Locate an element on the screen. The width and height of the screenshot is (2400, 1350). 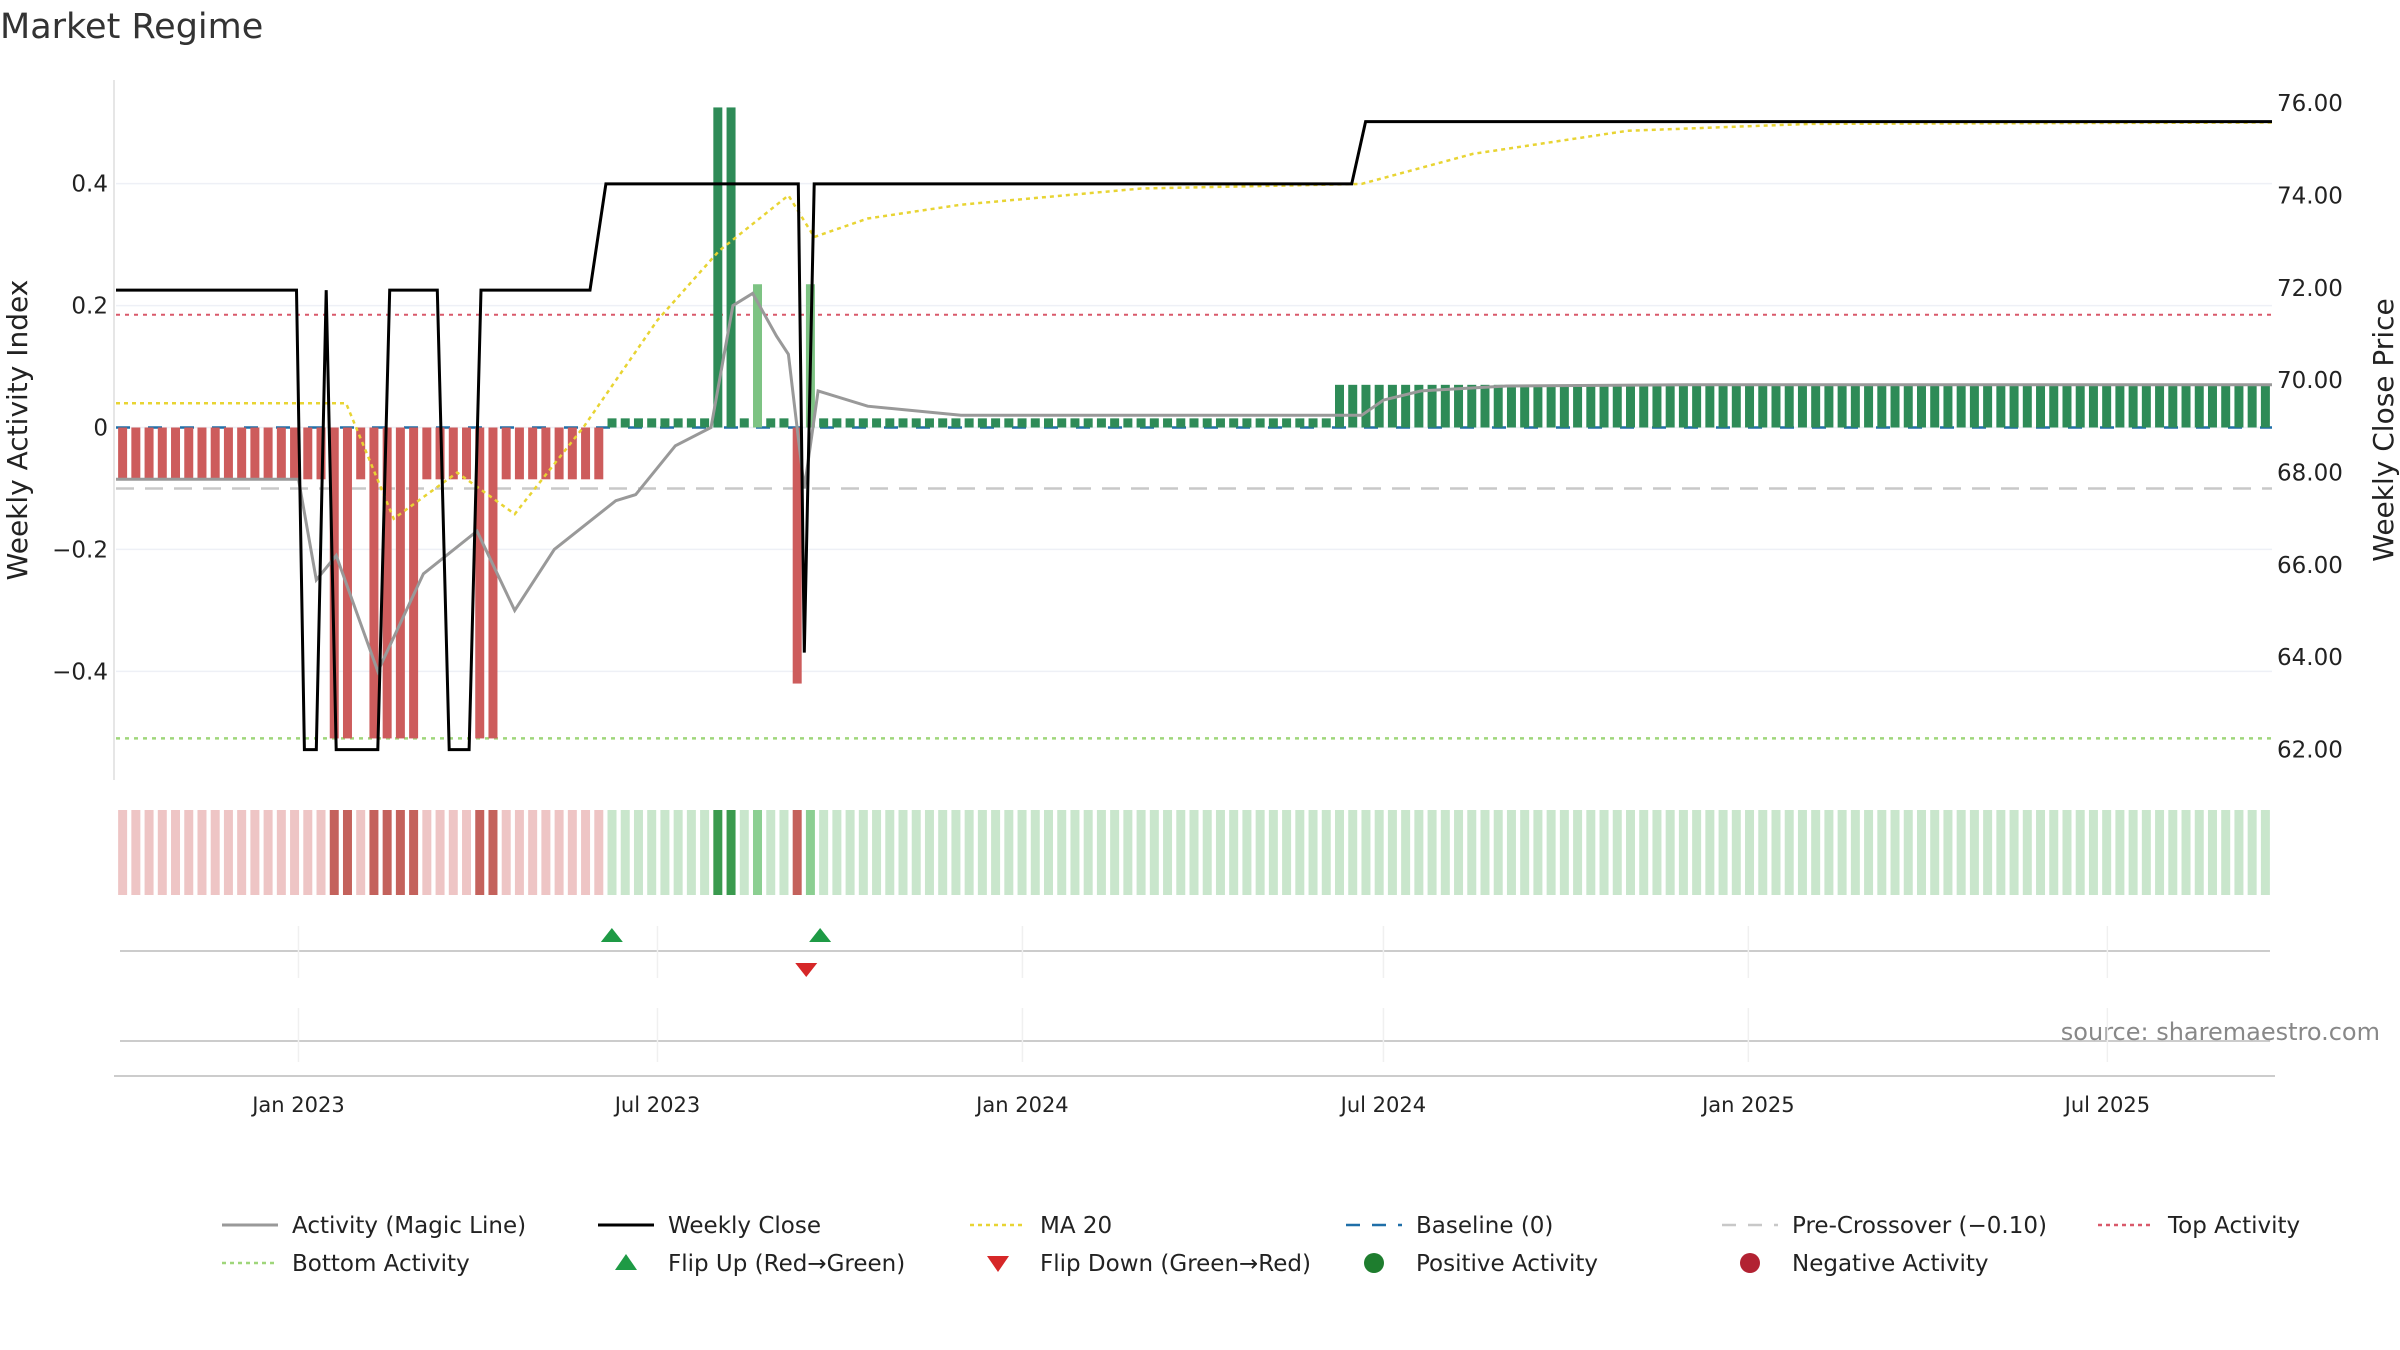
right-tick-label: 76.00 is located at coordinates (2310, 104).